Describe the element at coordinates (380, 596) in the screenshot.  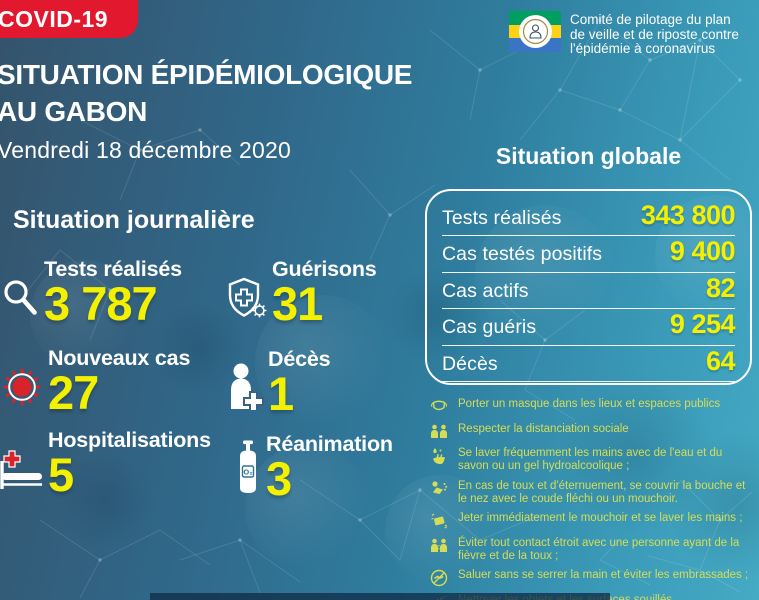
I see `footer-bar` at that location.